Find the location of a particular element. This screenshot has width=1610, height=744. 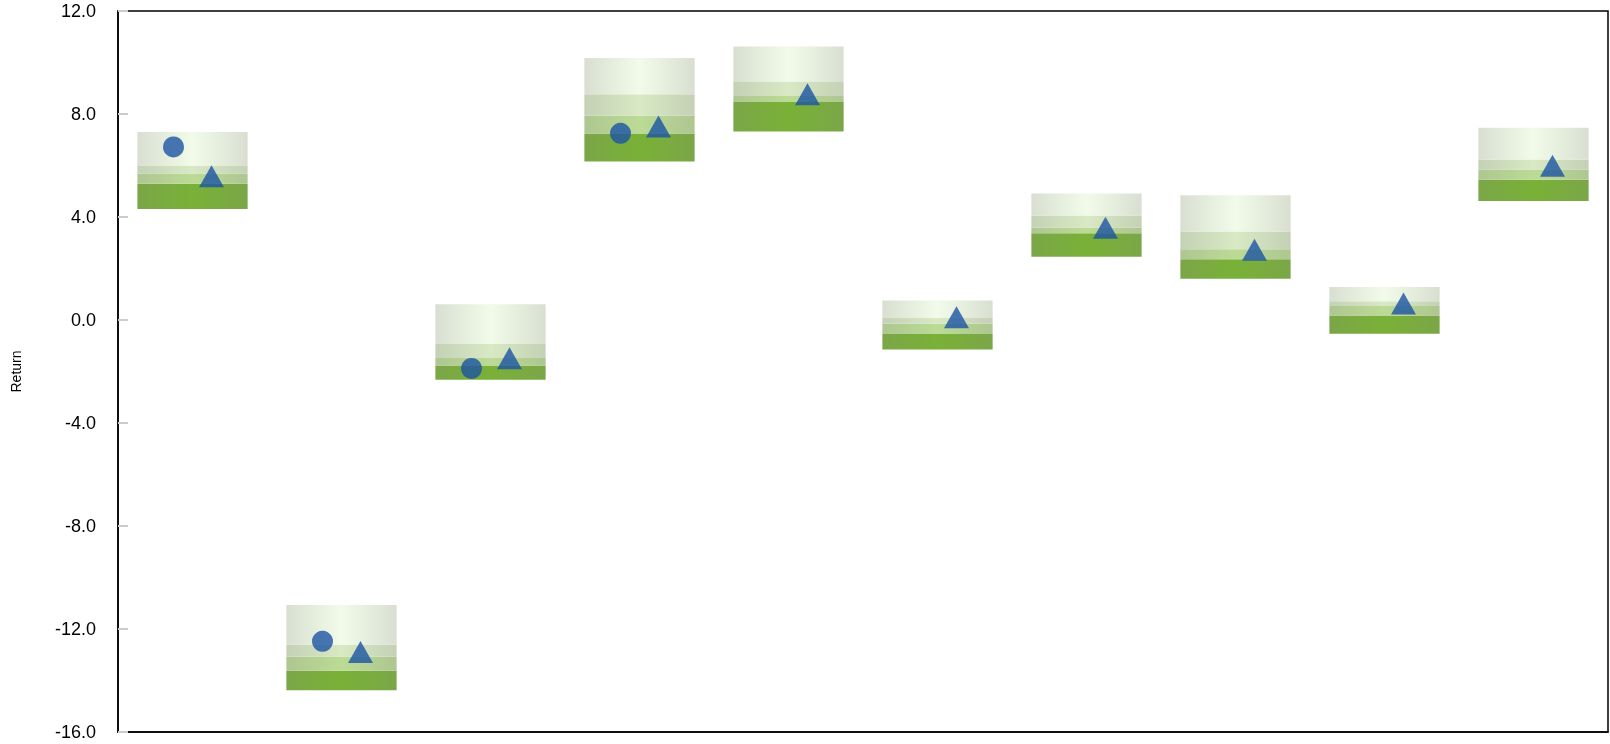

y-tick-label: -16.0 is located at coordinates (75, 732).